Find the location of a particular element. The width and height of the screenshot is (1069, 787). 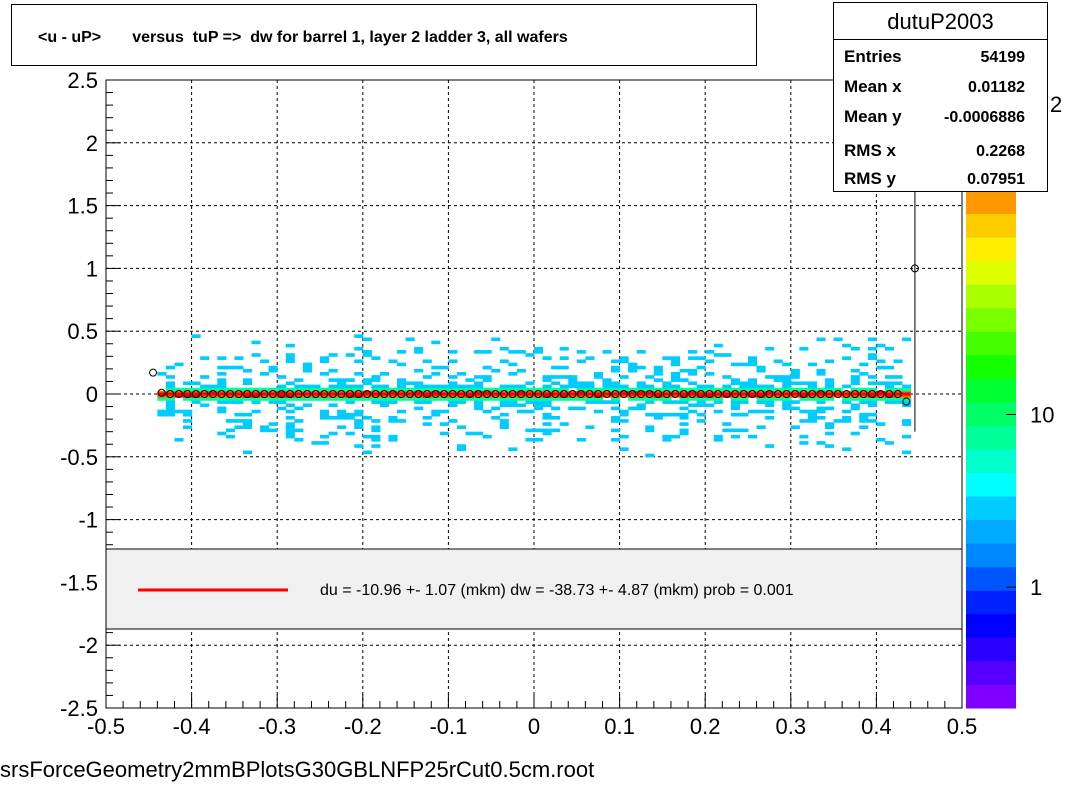

stats-divider is located at coordinates (940, 39).